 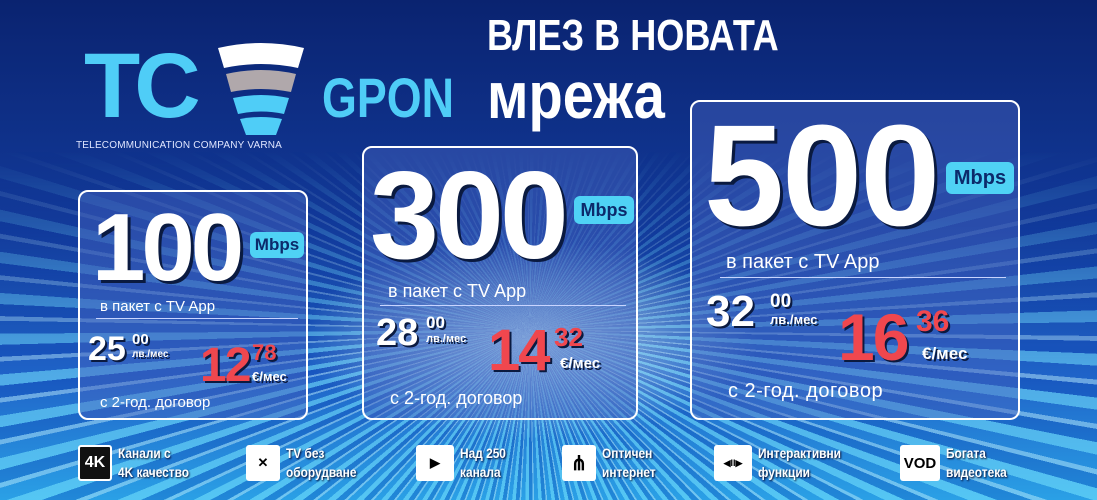 What do you see at coordinates (263, 463) in the screenshot?
I see `no-equipment-icon: ✕` at bounding box center [263, 463].